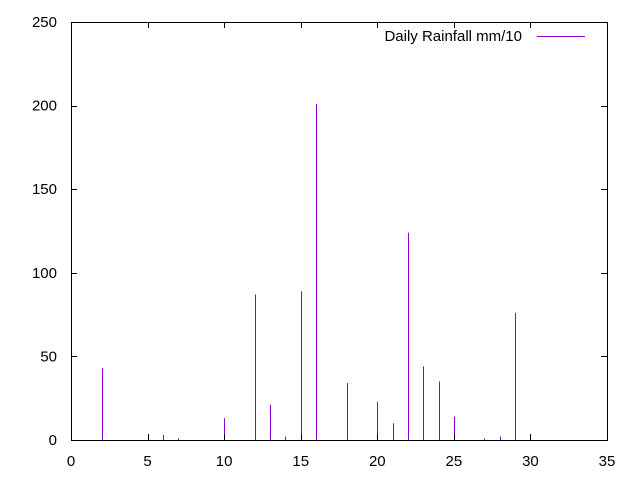 This screenshot has height=480, width=640. Describe the element at coordinates (224, 461) in the screenshot. I see `x-tick-label: 10` at that location.